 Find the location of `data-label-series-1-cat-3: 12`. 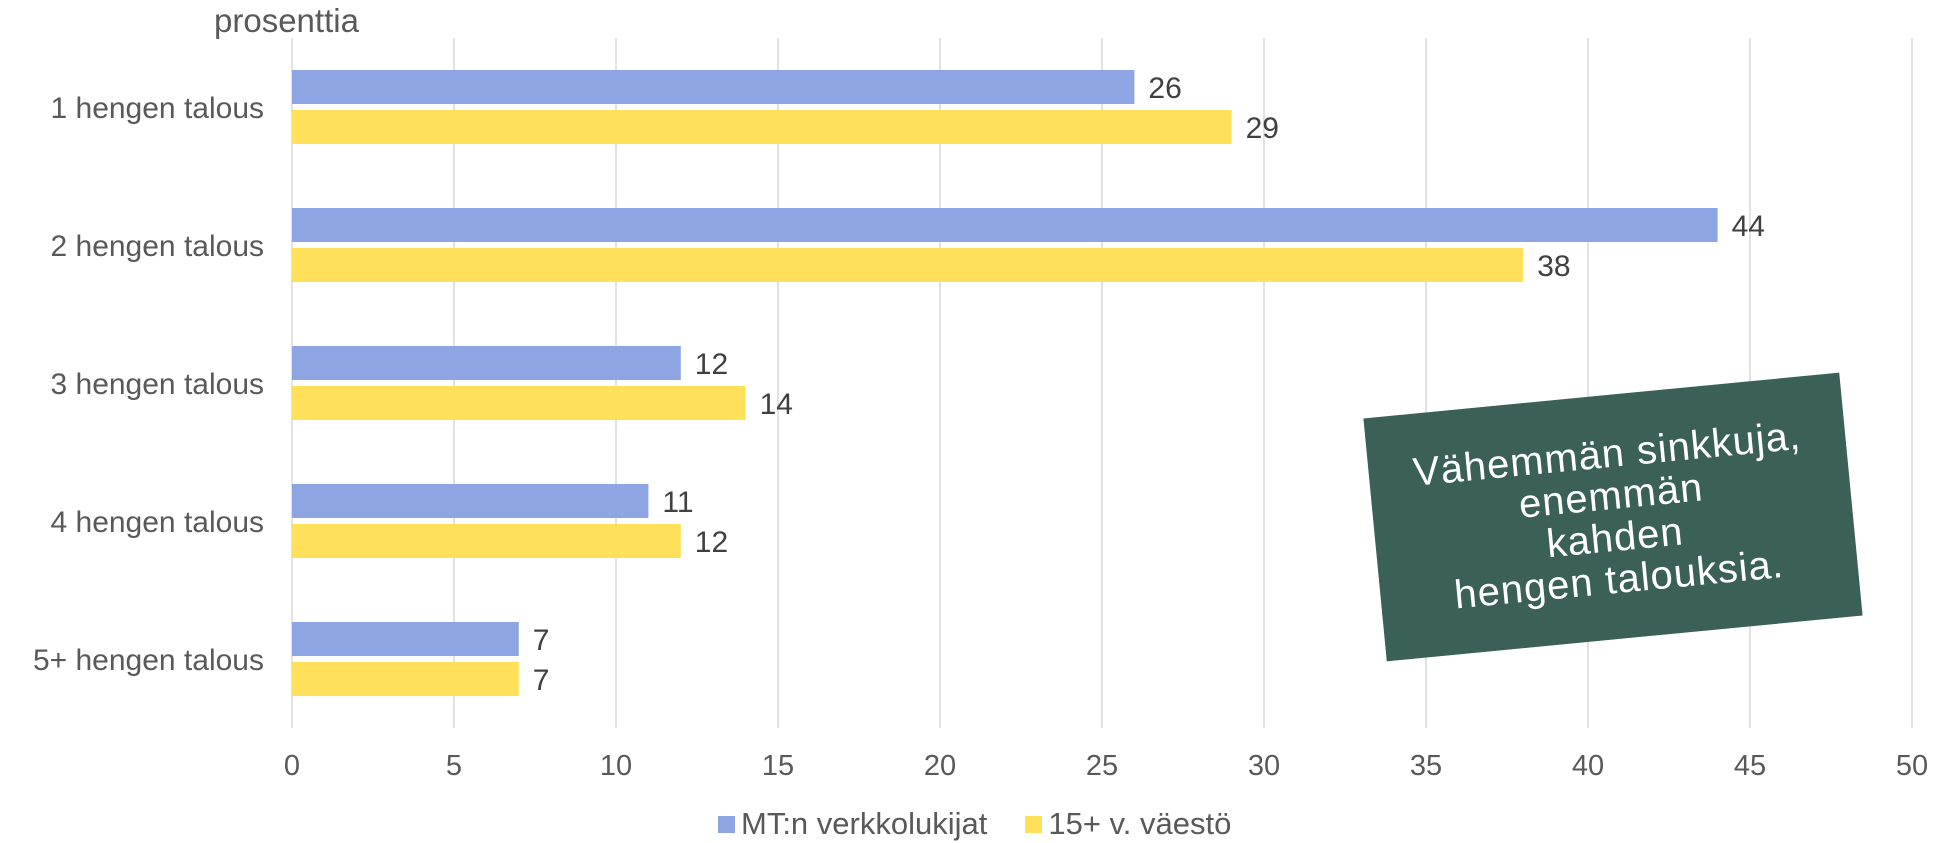

data-label-series-1-cat-3: 12 is located at coordinates (711, 364).